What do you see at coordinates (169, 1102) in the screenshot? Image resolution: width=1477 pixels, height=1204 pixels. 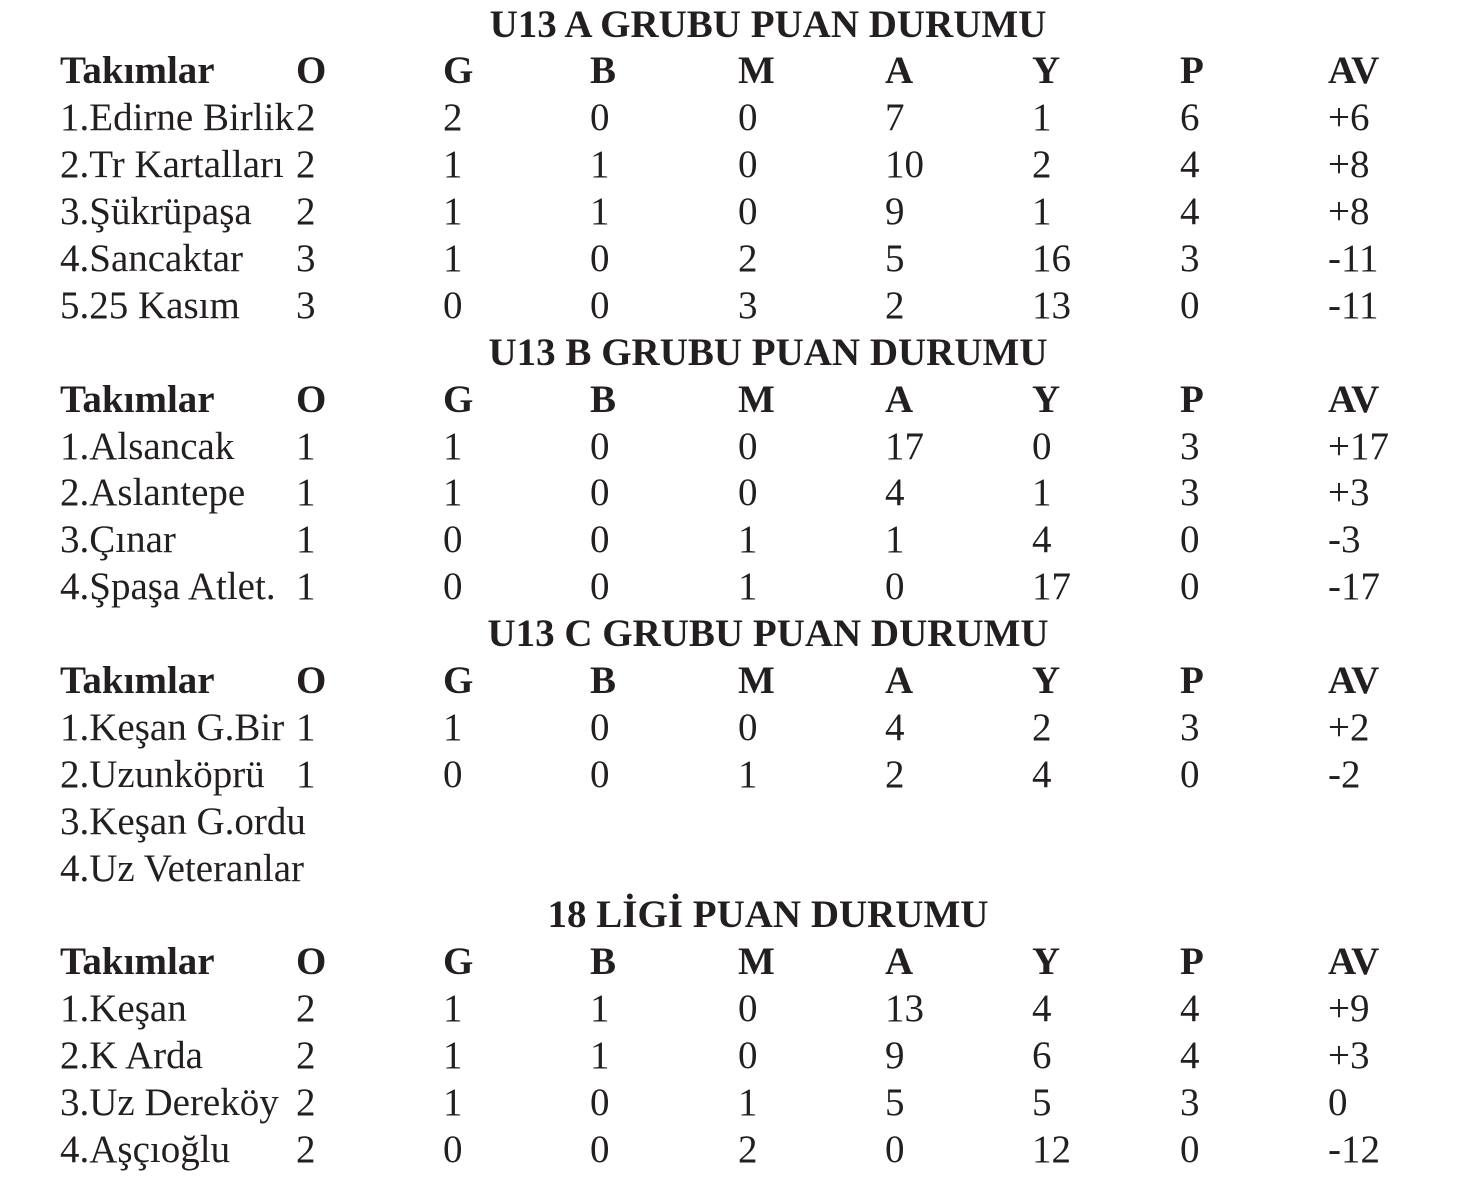 I see `cell-team: 3.Uz Dereköy` at bounding box center [169, 1102].